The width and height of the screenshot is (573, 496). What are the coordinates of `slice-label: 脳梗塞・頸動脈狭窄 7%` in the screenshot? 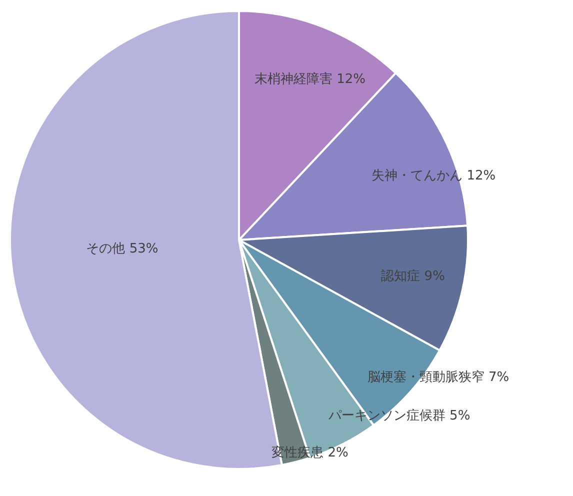 It's located at (438, 376).